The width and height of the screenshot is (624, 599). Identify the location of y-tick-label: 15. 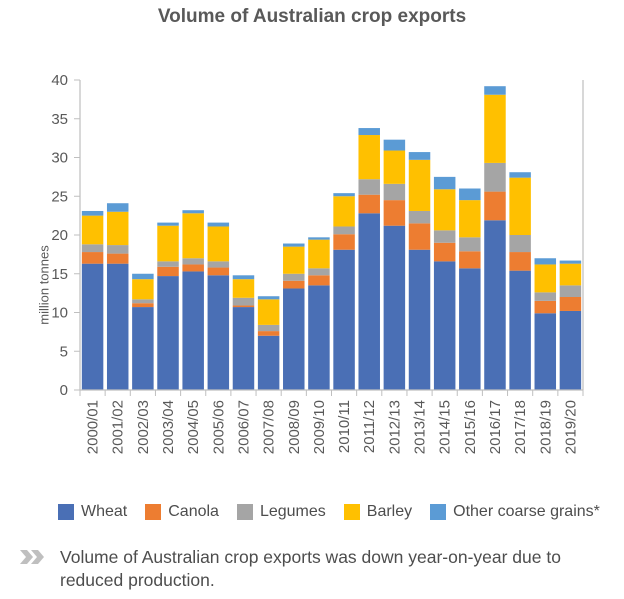
(59, 274).